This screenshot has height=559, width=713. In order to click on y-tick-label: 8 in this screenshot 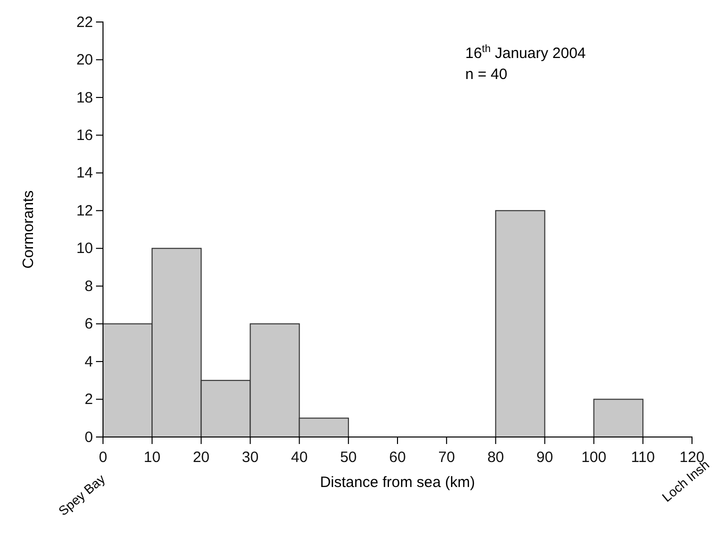, I will do `click(88, 286)`.